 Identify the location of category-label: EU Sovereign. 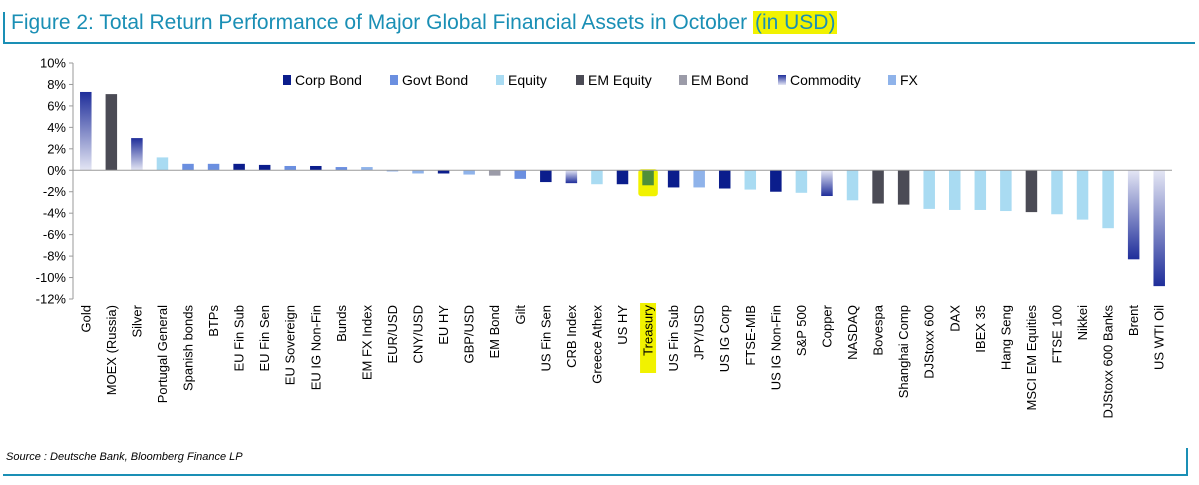
(290, 345).